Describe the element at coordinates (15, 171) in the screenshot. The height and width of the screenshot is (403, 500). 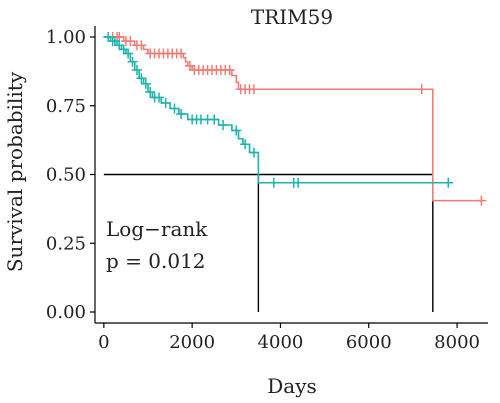
I see `y-axis-title: Survival probability` at that location.